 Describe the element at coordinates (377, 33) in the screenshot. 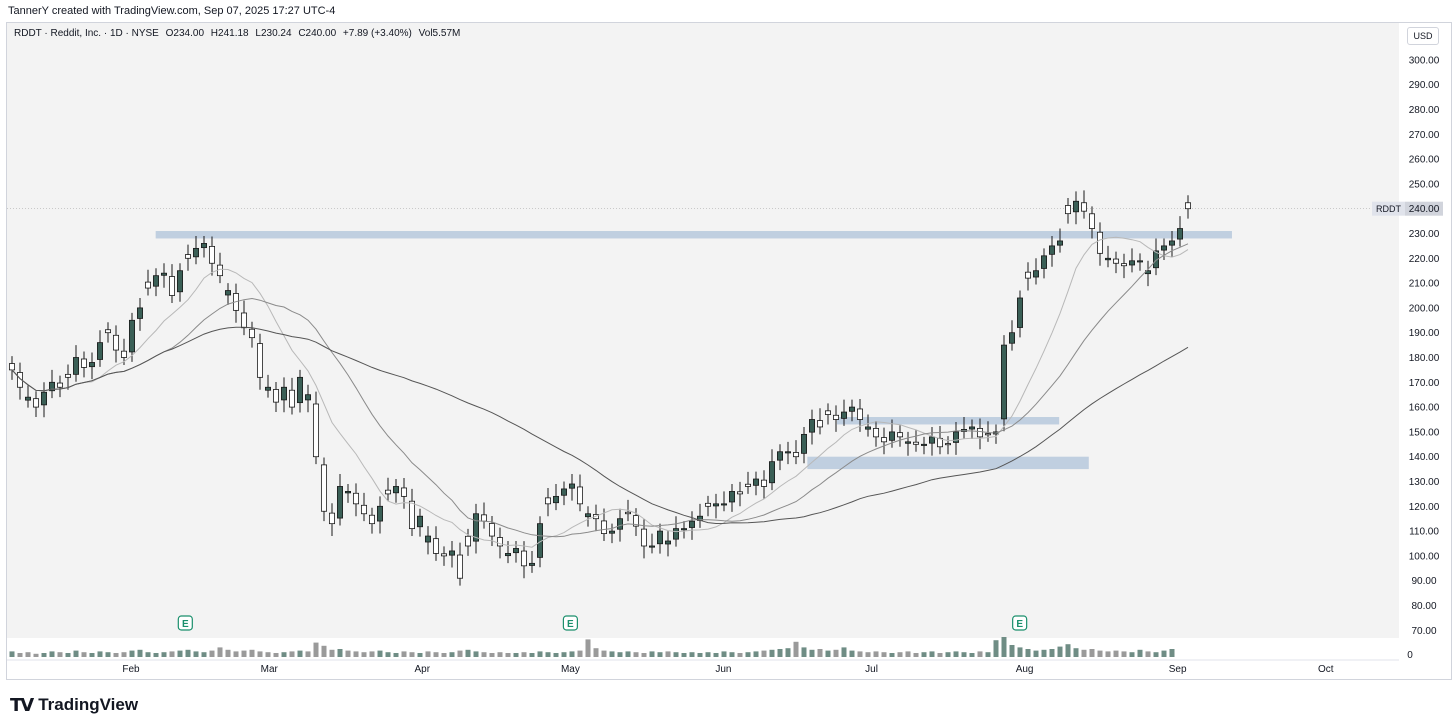

I see `legend-change: +7.89 (+3.40%)` at that location.